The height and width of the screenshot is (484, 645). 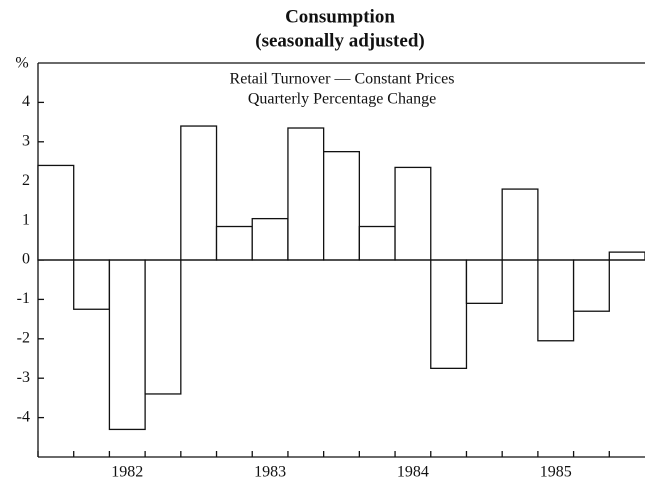 I want to click on x-tick-label: 1985, so click(x=556, y=472).